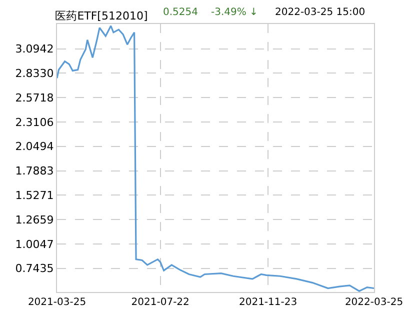 The image size is (415, 330). I want to click on x-tick-label: 2022-03-25, so click(374, 302).